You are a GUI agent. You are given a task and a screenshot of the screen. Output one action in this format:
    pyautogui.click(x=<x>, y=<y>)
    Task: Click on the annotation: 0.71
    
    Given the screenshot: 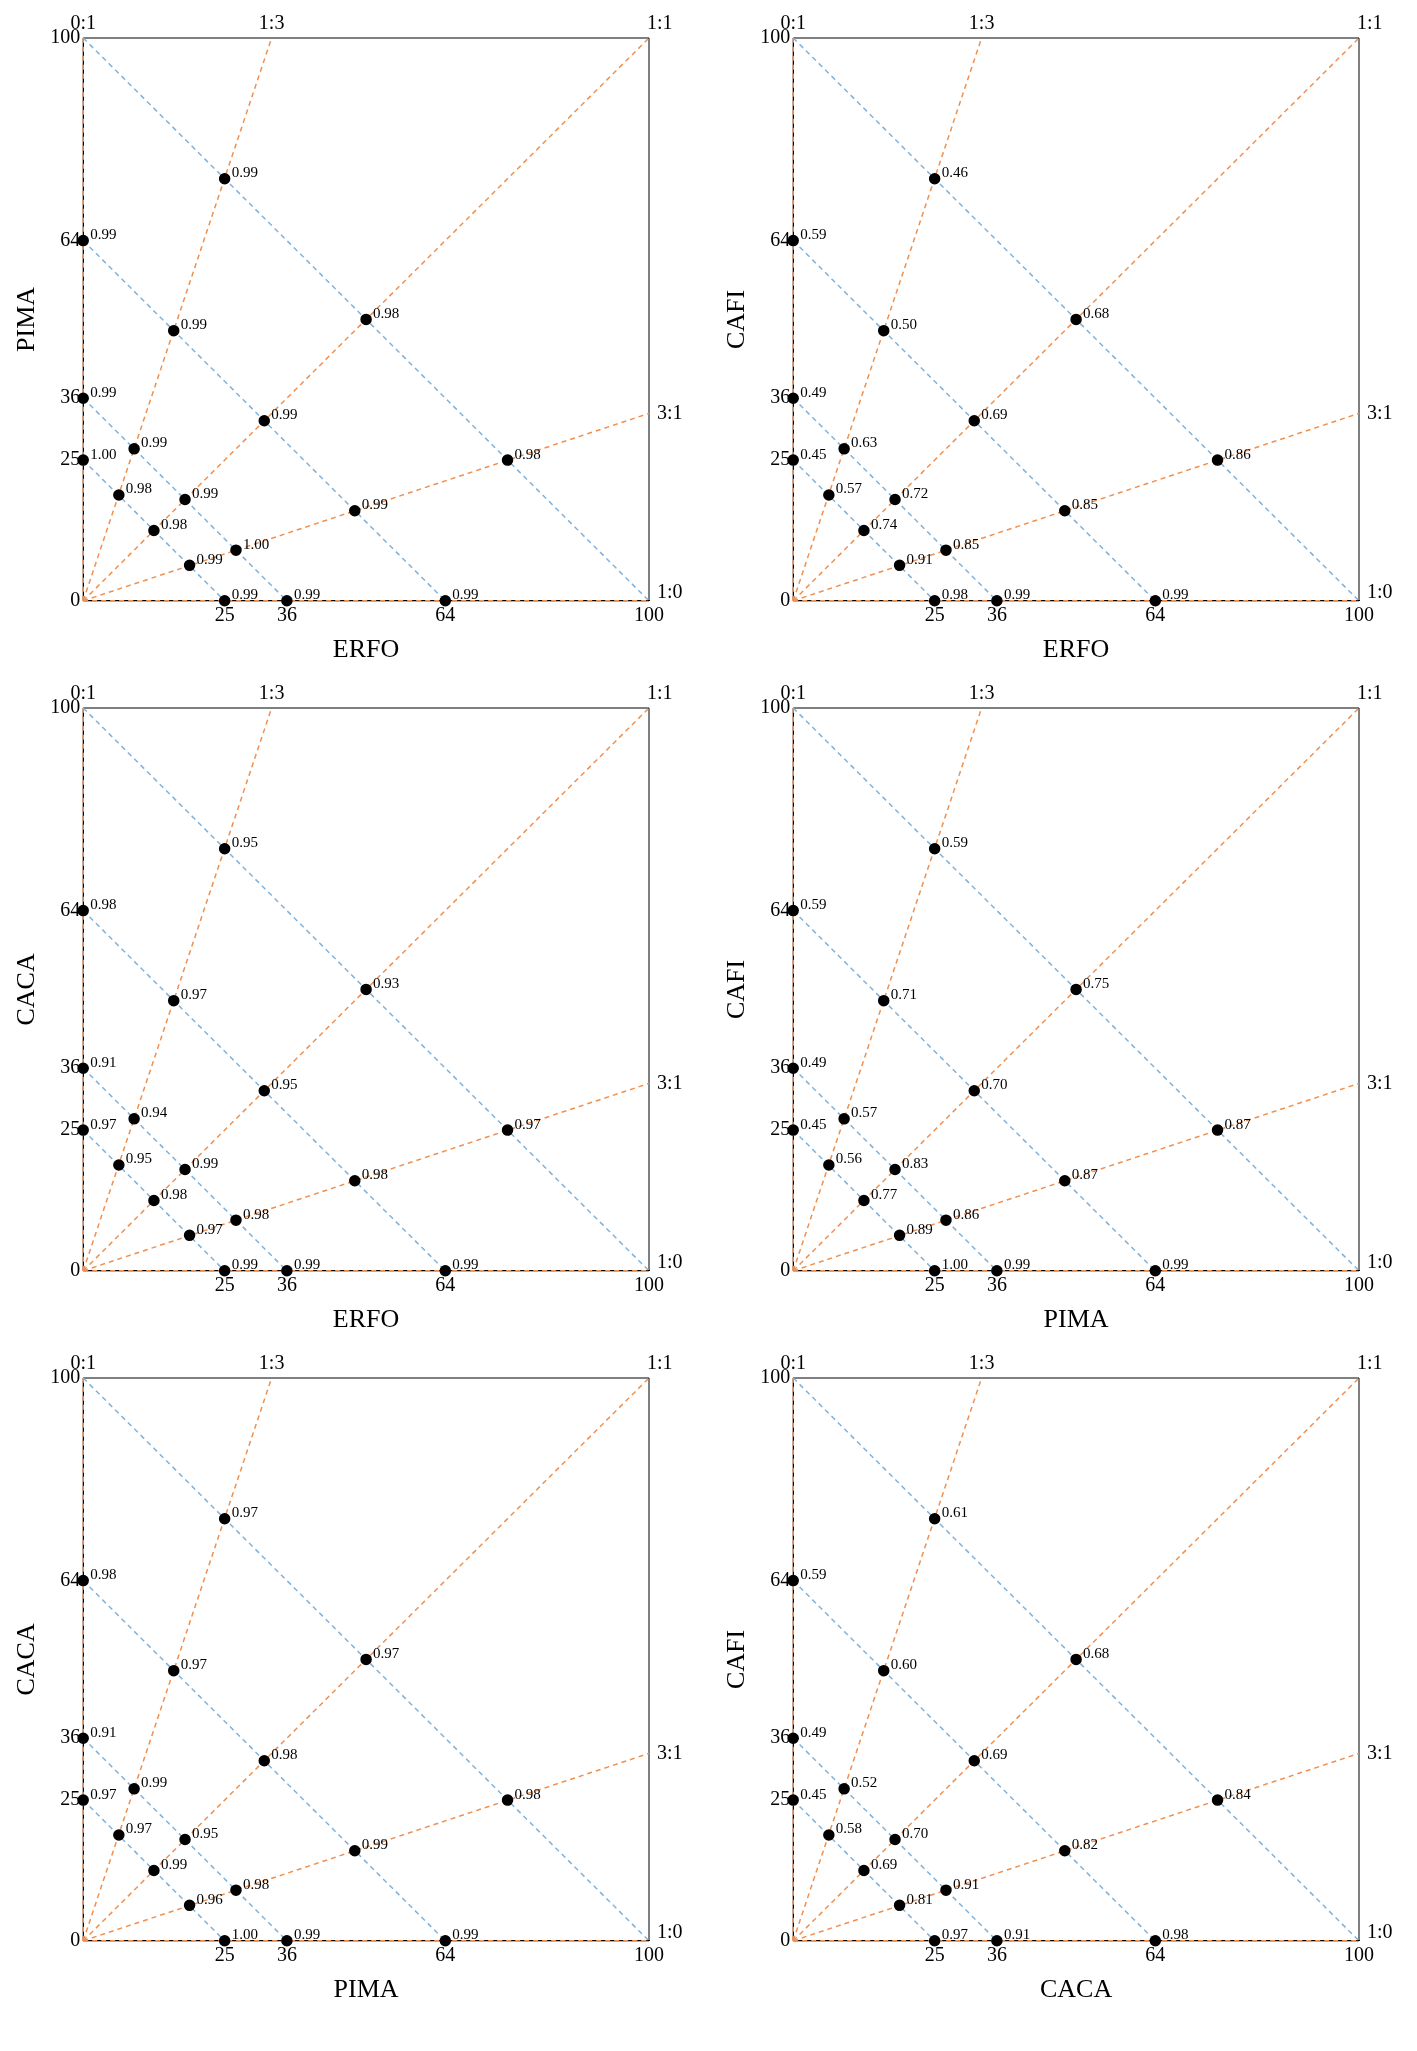 What is the action you would take?
    pyautogui.click(x=903, y=994)
    